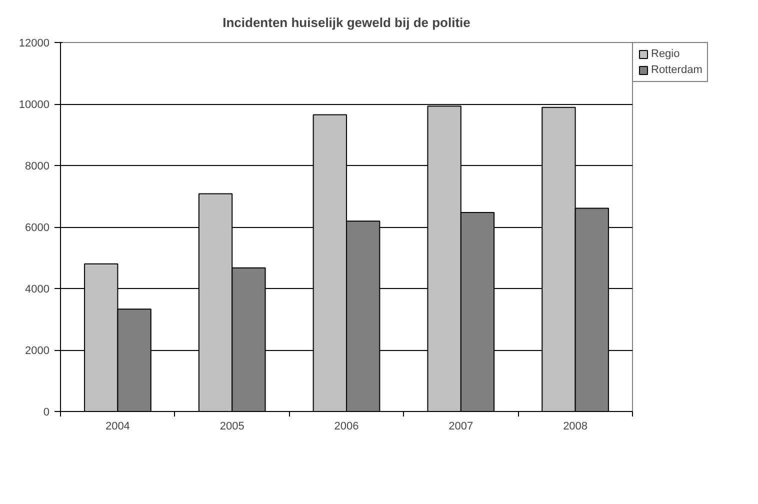  Describe the element at coordinates (34, 44) in the screenshot. I see `y-tick-label: 12000` at that location.